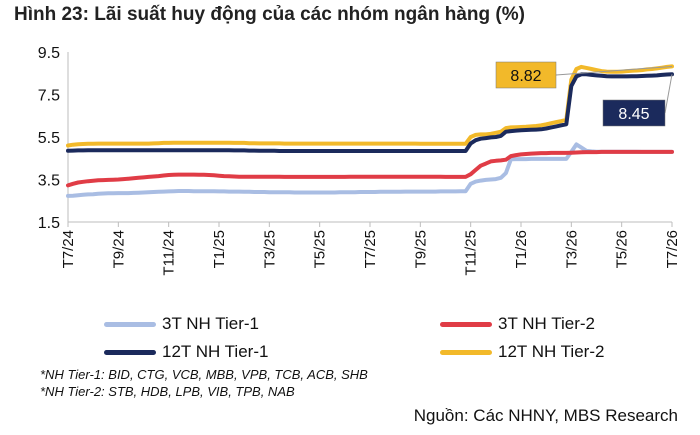  I want to click on y-tick-label: 3.5, so click(49, 181).